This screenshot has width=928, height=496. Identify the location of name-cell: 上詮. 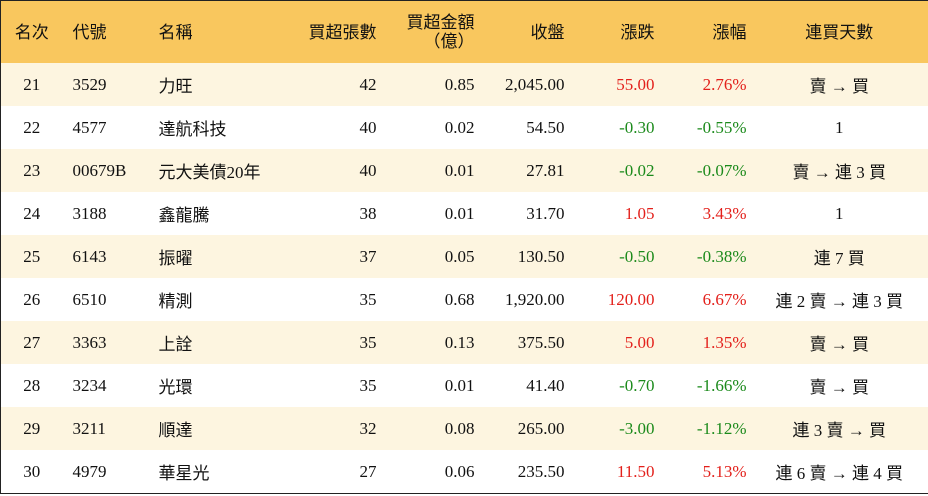
(220, 342).